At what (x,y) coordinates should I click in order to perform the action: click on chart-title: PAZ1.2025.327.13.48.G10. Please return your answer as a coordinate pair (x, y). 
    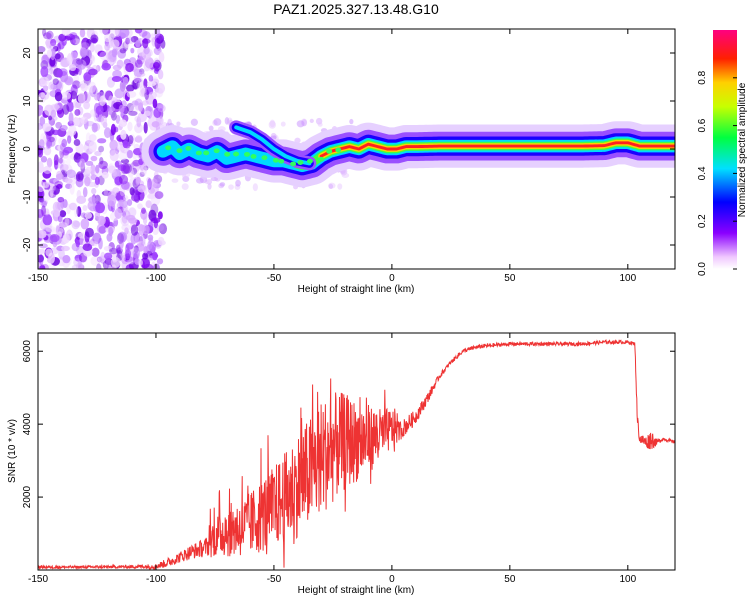
    Looking at the image, I should click on (356, 9).